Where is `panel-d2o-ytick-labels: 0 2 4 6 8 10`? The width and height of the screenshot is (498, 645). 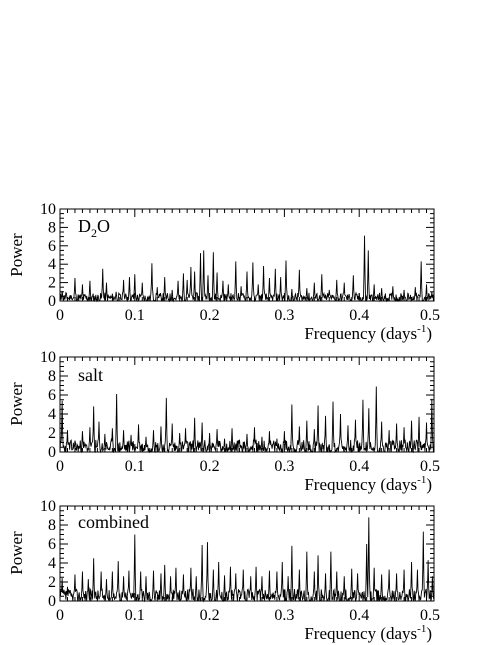
panel-d2o-ytick-labels: 0 2 4 6 8 10 is located at coordinates (48, 255).